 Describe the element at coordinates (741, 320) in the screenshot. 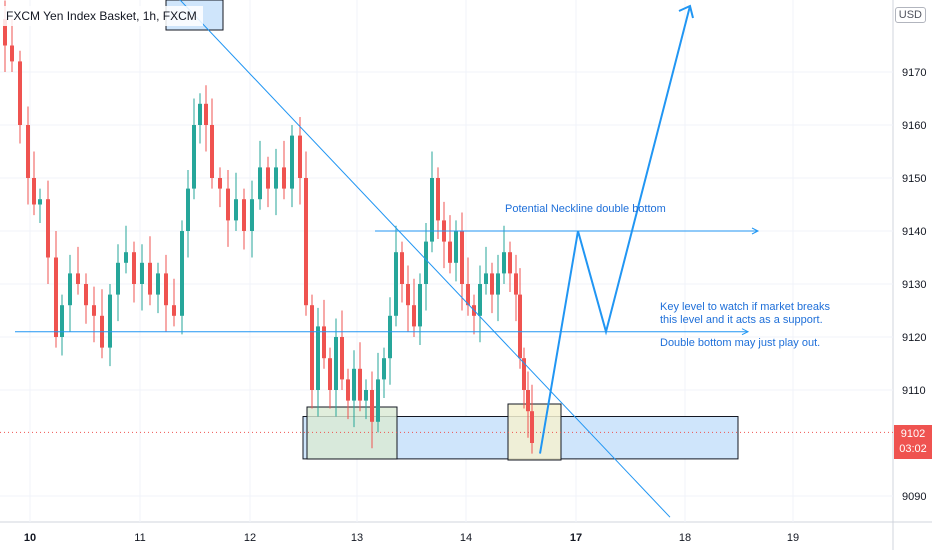

I see `key-level-note-line2: this level and it acts as a support.` at that location.